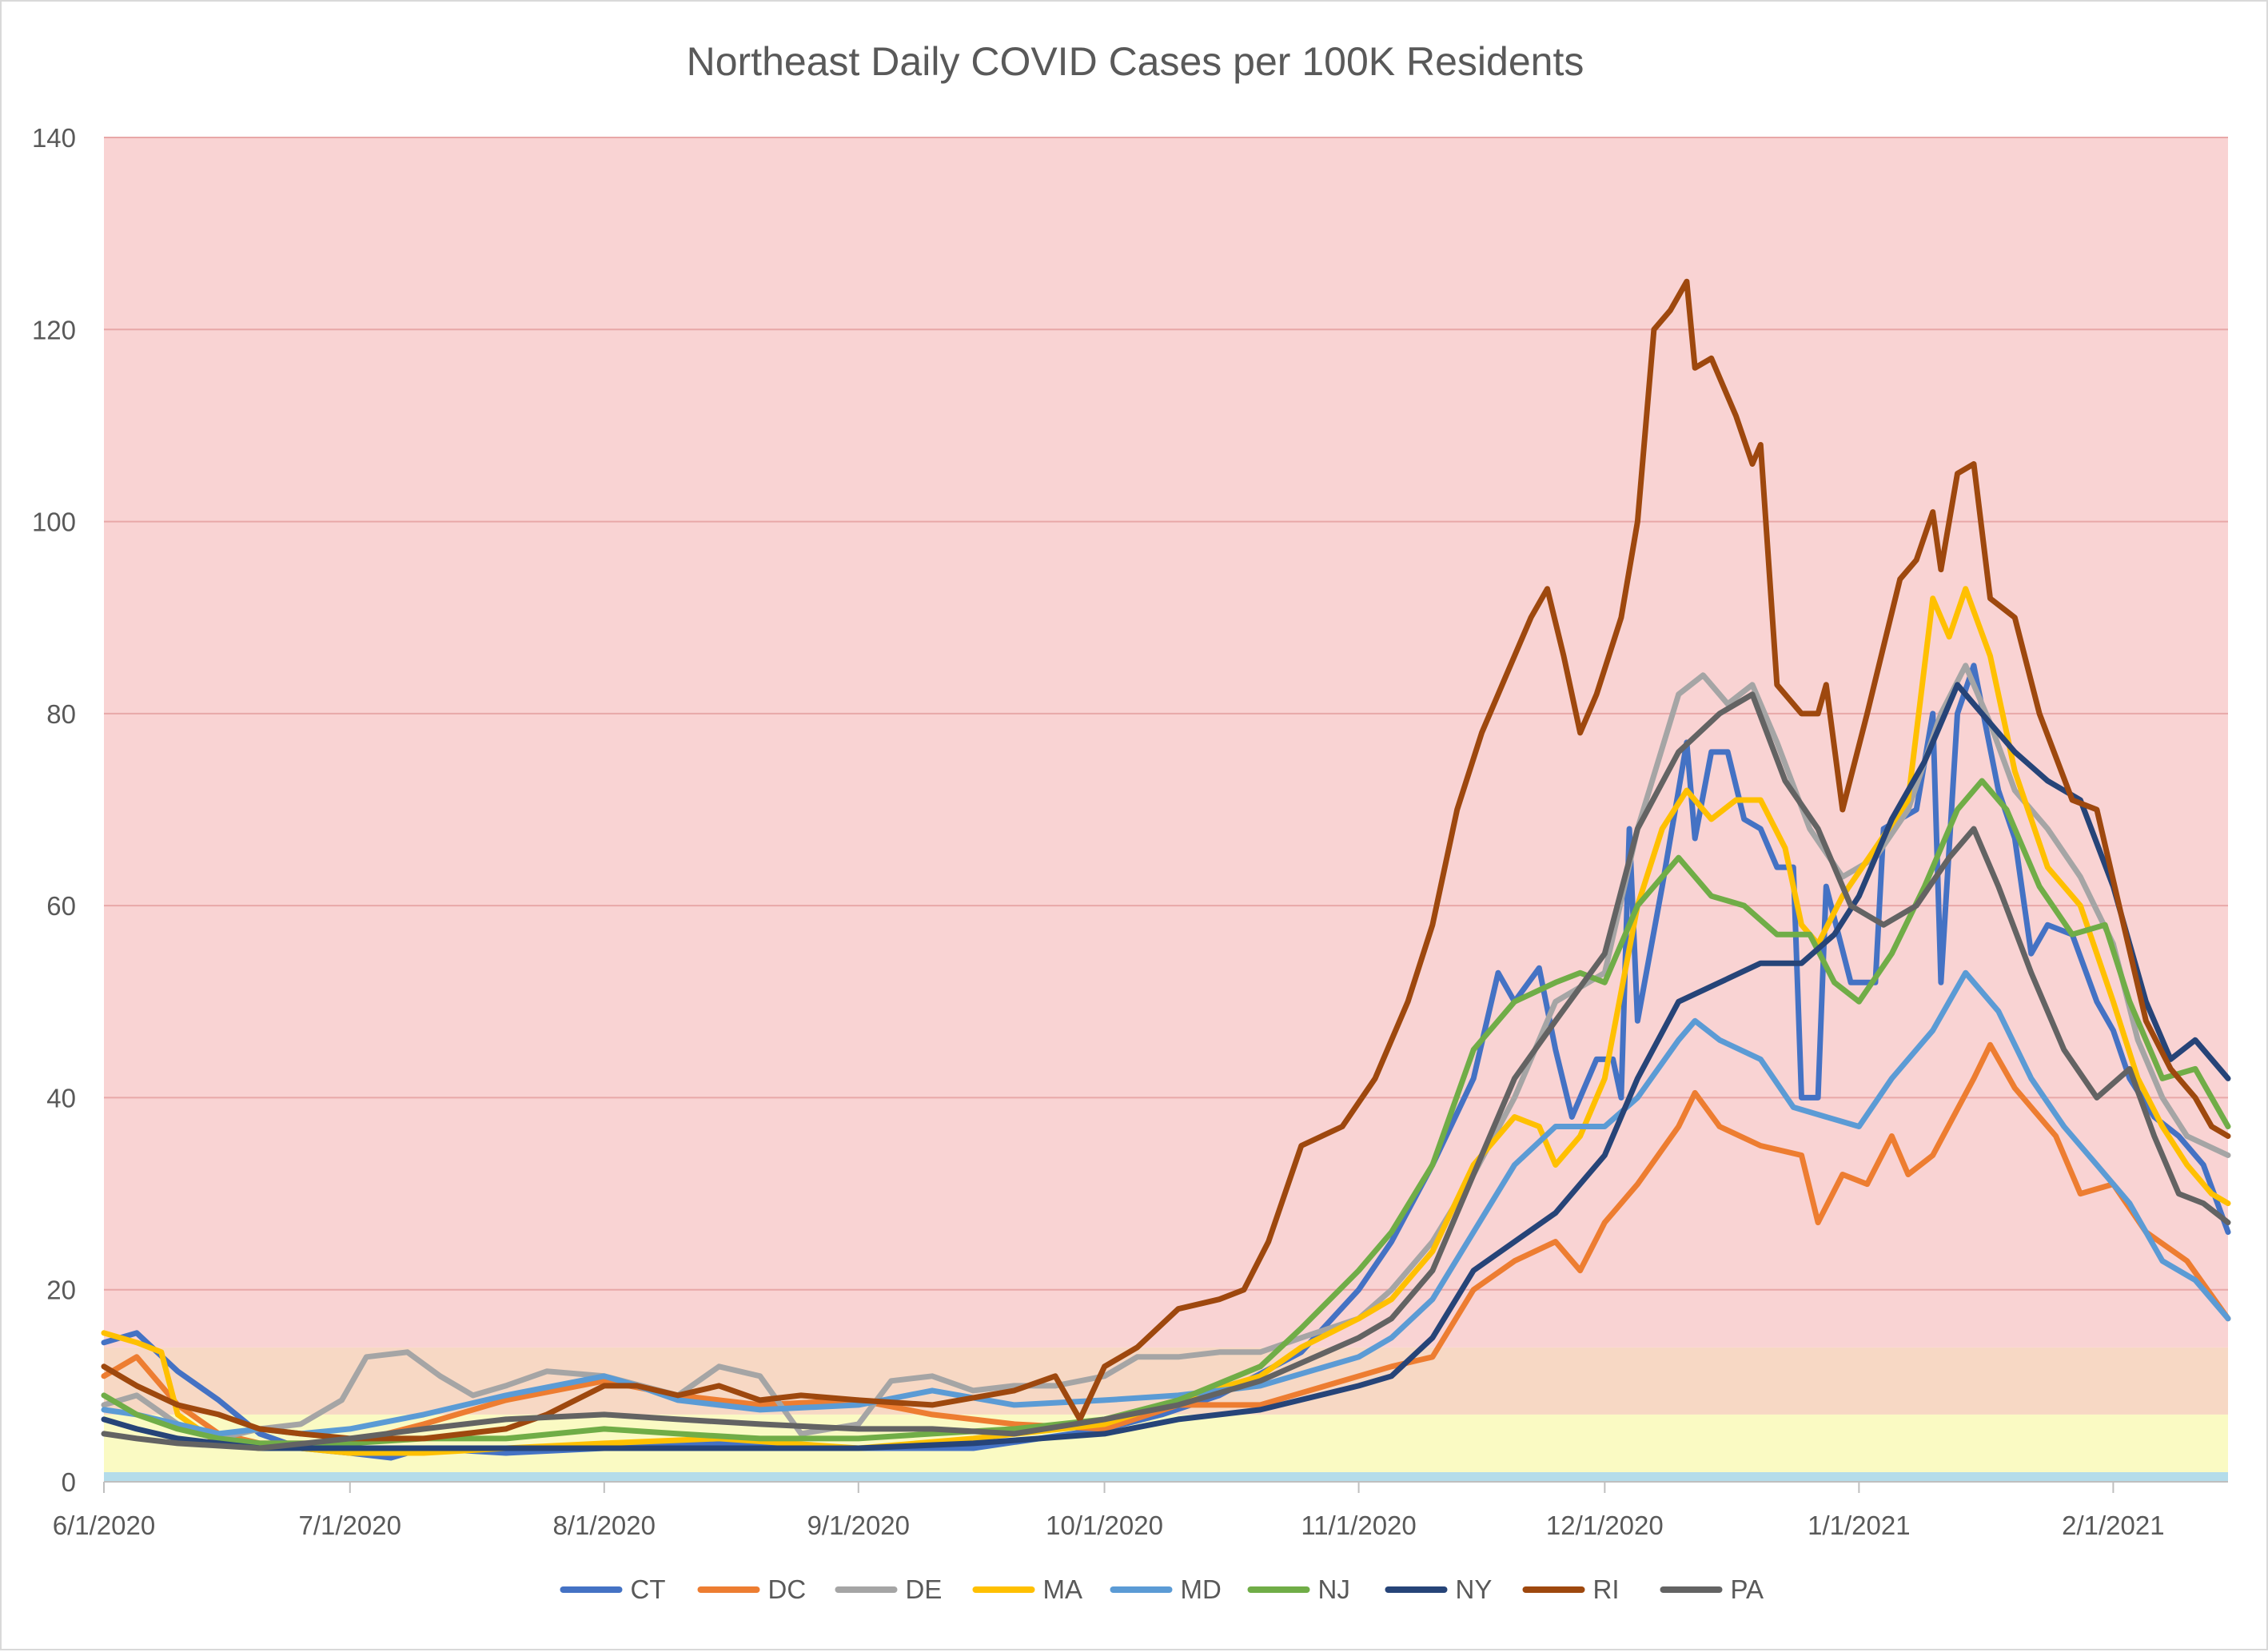 This screenshot has width=2268, height=1652. What do you see at coordinates (2113, 1525) in the screenshot?
I see `x-tick-label: 2/1/2021` at bounding box center [2113, 1525].